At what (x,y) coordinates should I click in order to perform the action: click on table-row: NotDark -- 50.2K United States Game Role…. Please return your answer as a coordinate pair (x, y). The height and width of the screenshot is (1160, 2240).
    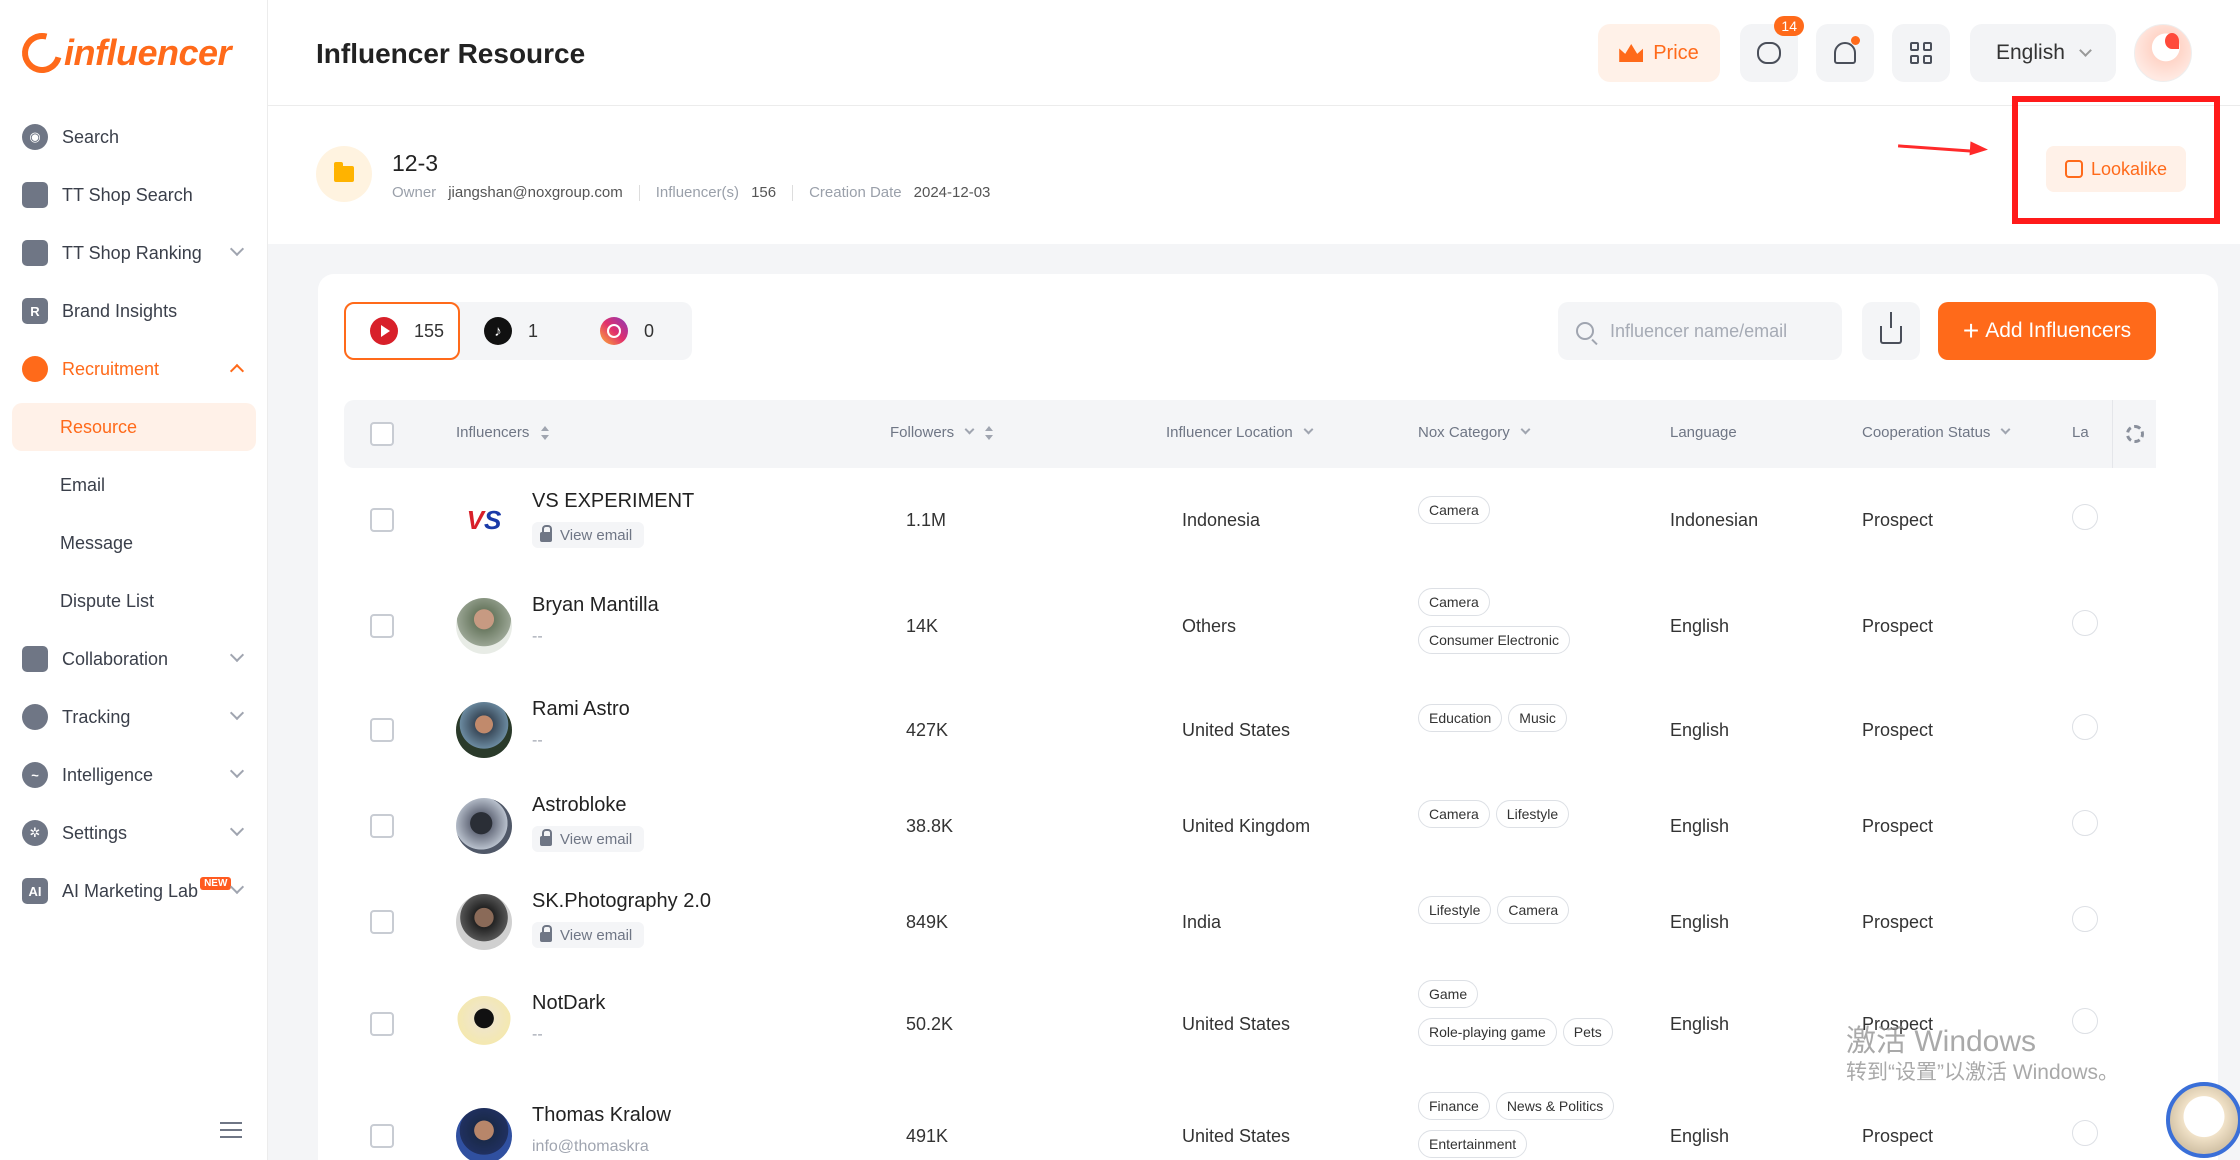
    Looking at the image, I should click on (1250, 1022).